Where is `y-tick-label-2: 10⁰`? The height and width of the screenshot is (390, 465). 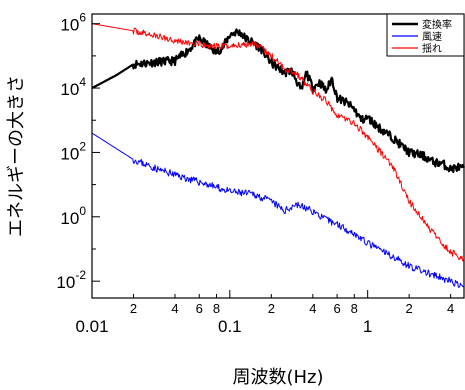
y-tick-label-2: 10⁰ is located at coordinates (73, 216).